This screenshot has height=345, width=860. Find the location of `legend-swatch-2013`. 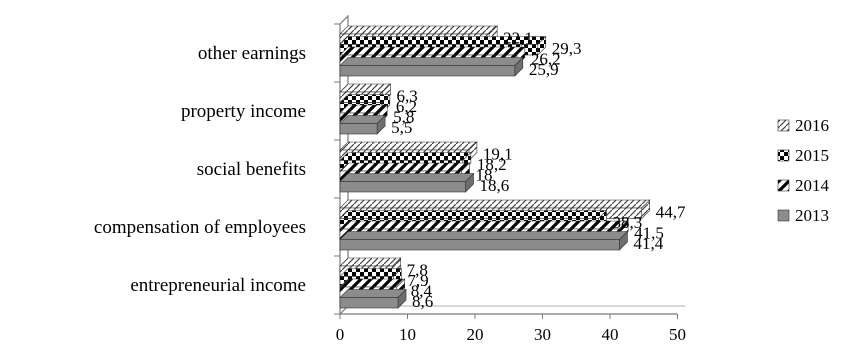

legend-swatch-2013 is located at coordinates (783, 215).